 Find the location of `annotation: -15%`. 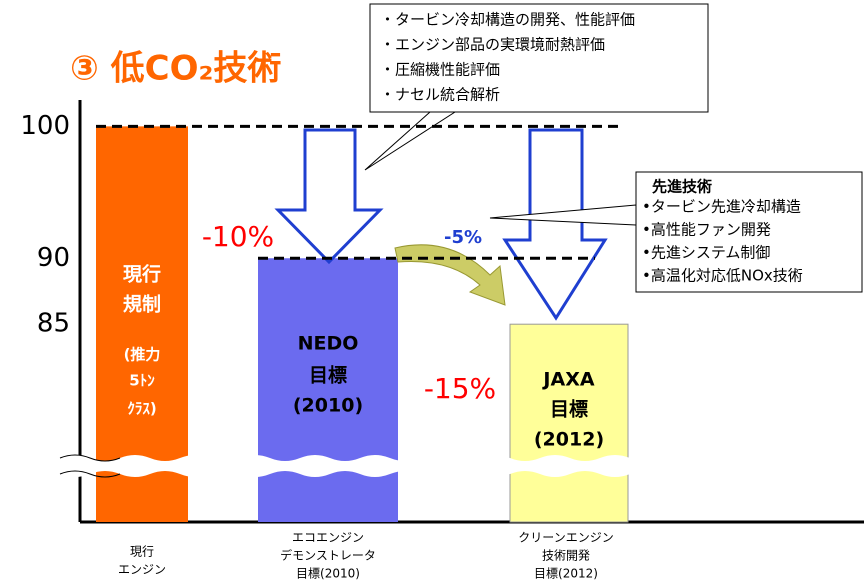

annotation: -15% is located at coordinates (460, 388).